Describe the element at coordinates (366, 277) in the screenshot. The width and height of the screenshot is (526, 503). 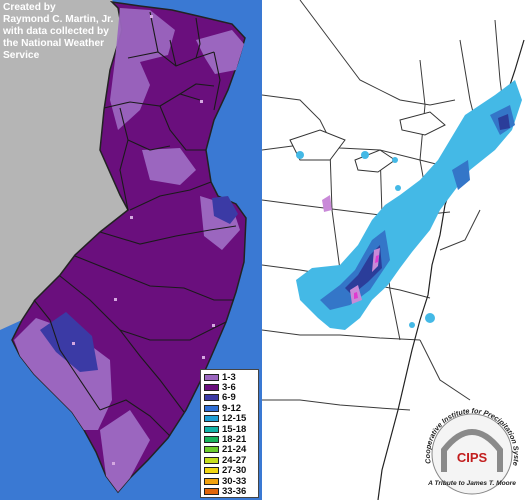
I see `precip-band-12in` at that location.